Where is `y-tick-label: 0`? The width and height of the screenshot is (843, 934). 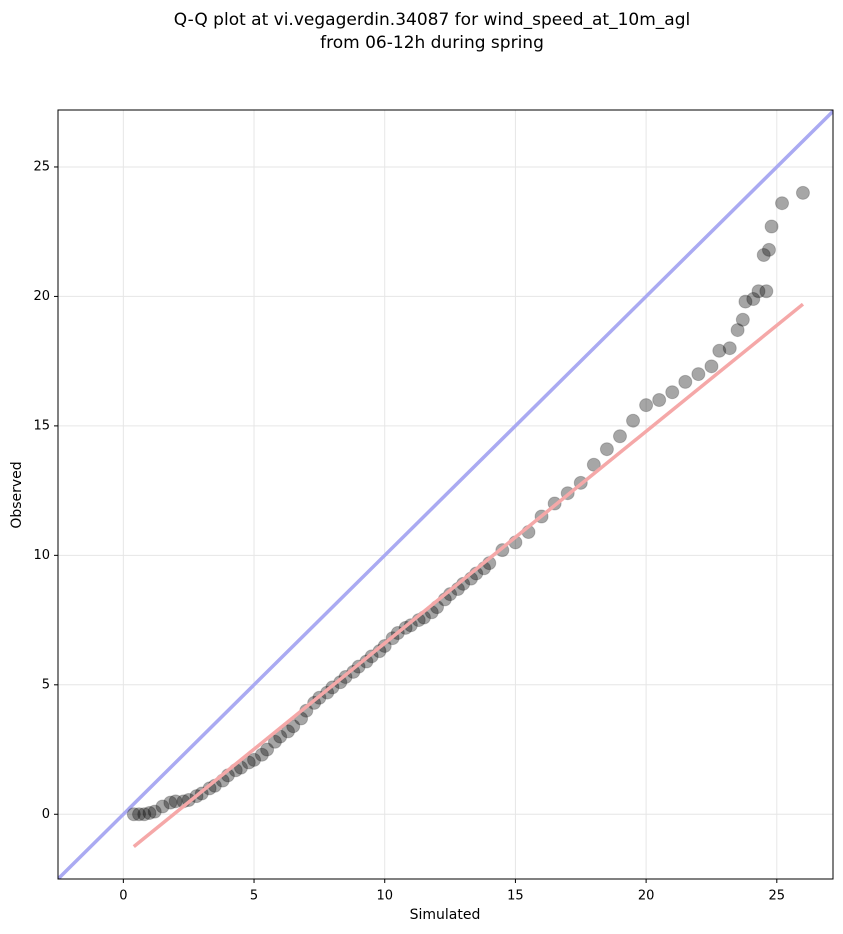
y-tick-label: 0 is located at coordinates (46, 814).